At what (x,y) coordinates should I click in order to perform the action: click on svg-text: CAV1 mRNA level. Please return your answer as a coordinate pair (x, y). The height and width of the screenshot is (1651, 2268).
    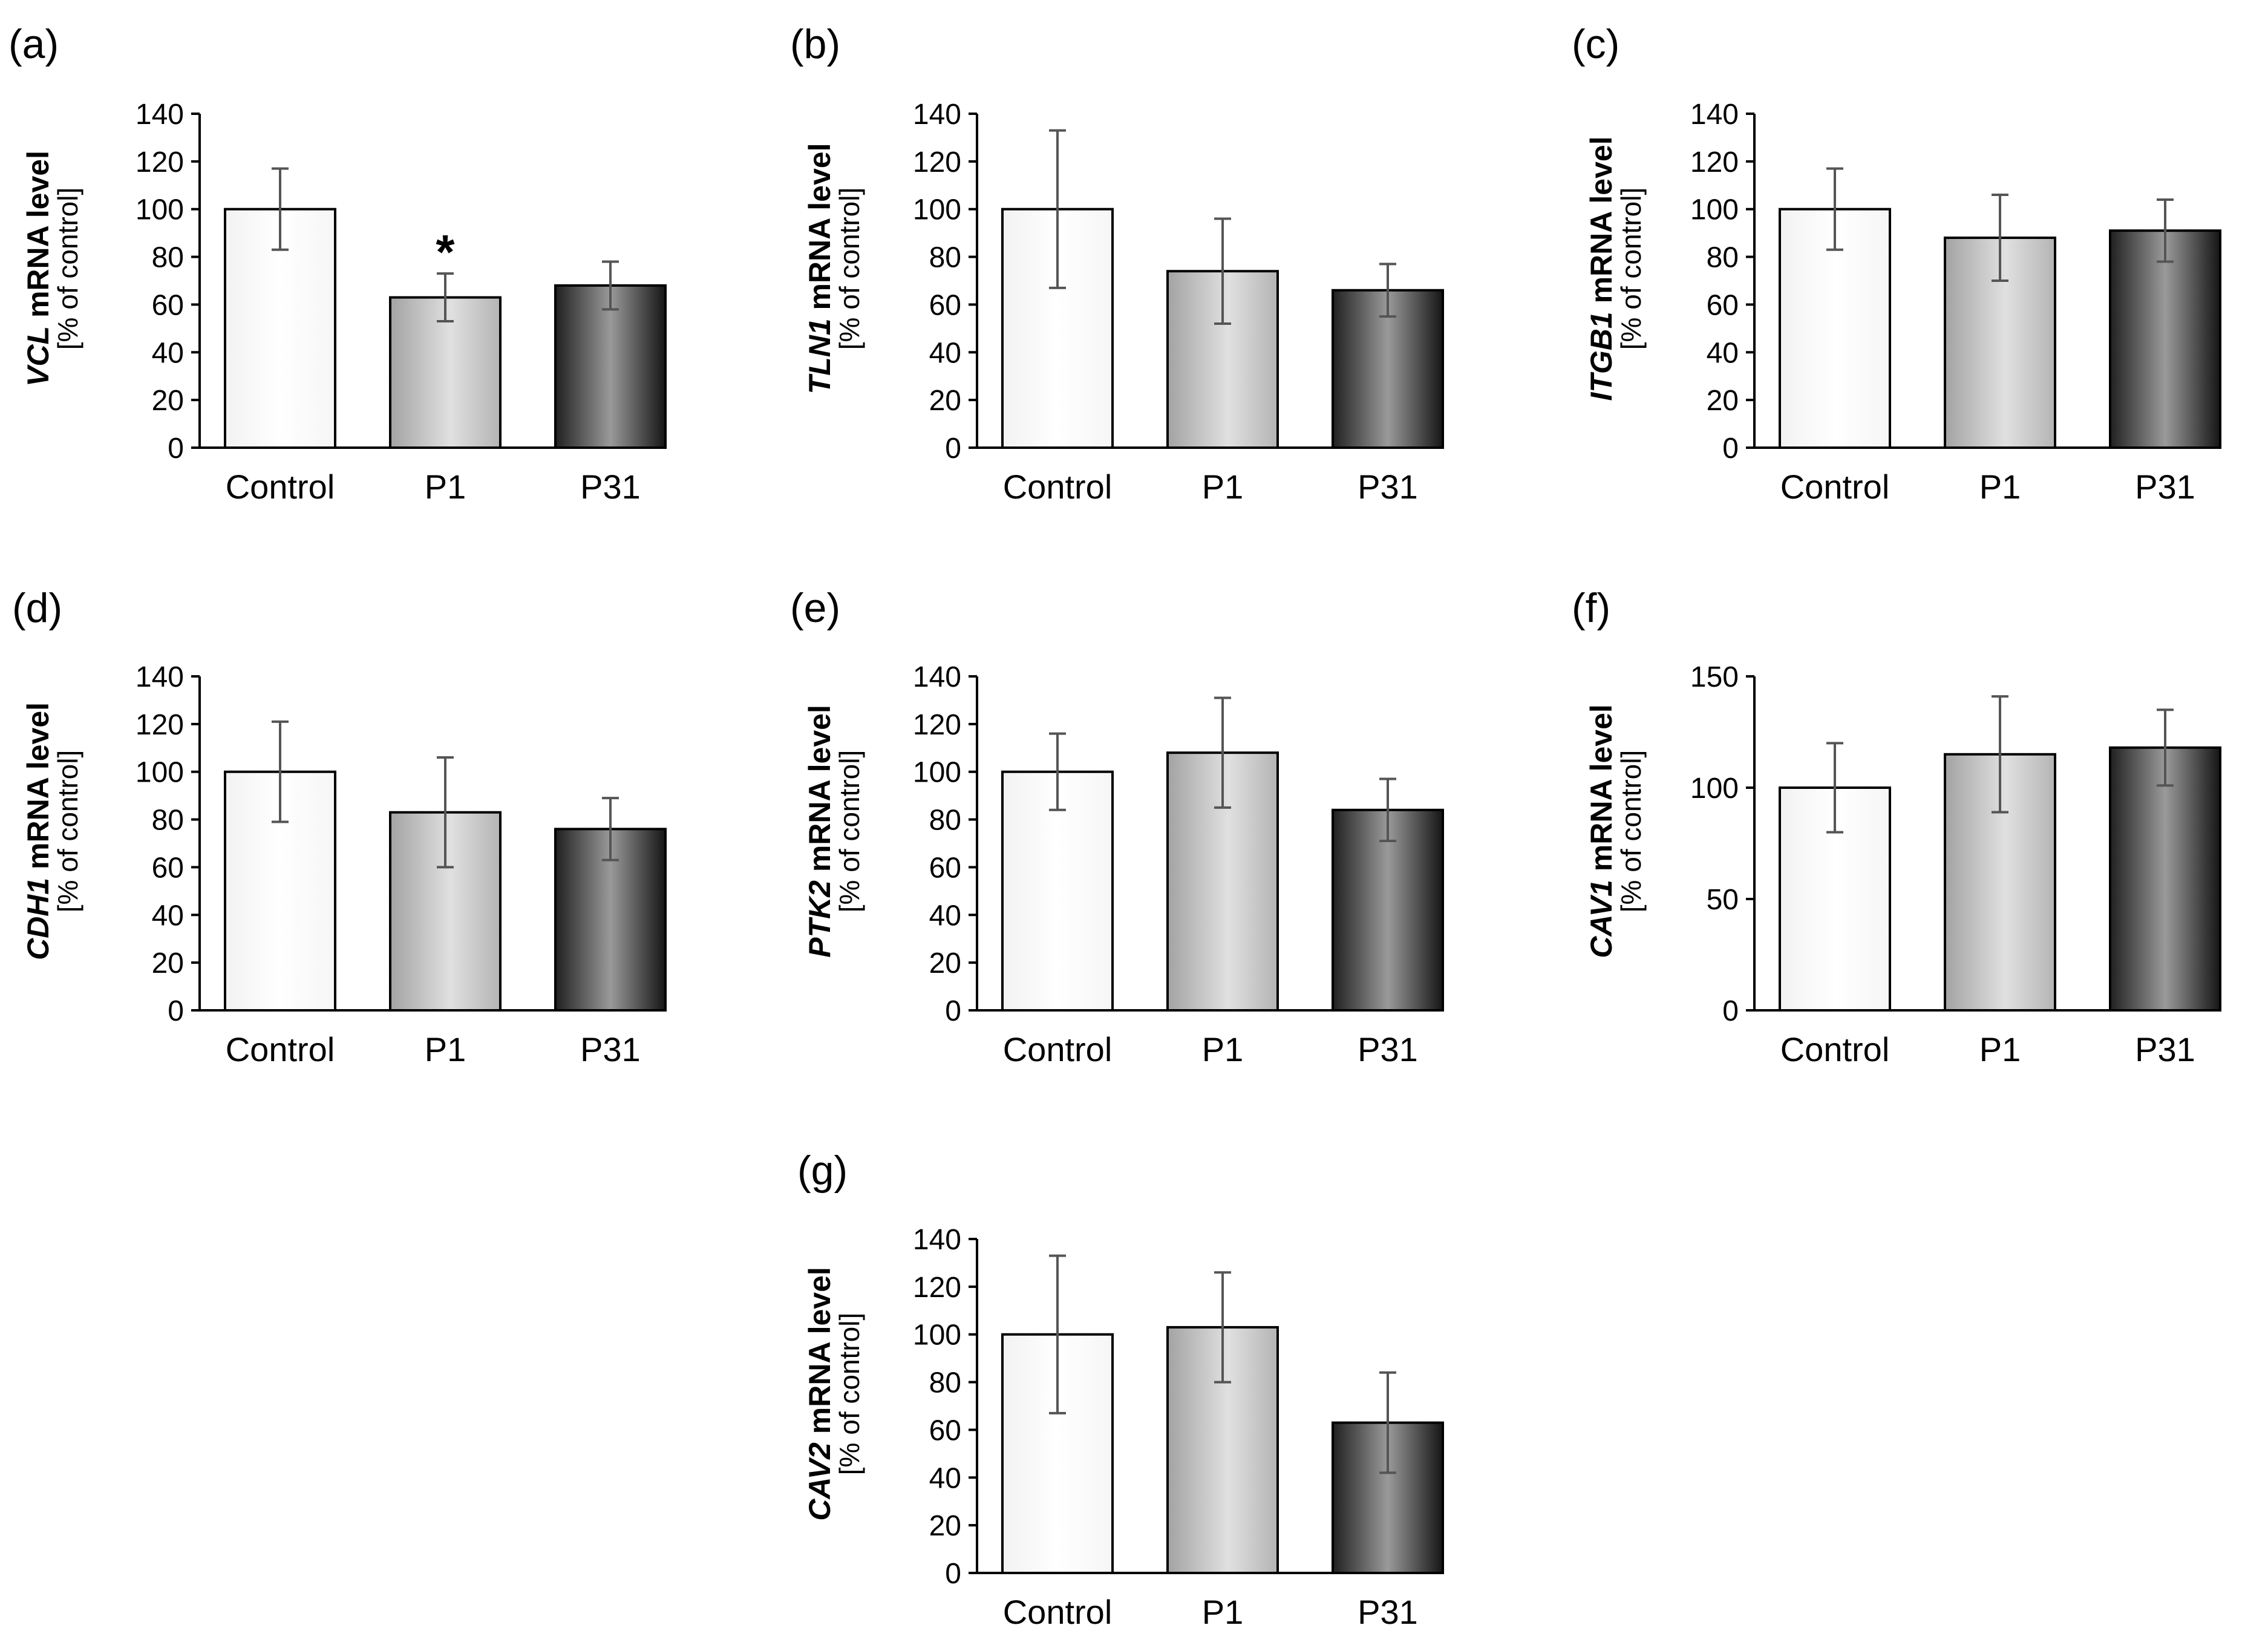
    Looking at the image, I should click on (1601, 831).